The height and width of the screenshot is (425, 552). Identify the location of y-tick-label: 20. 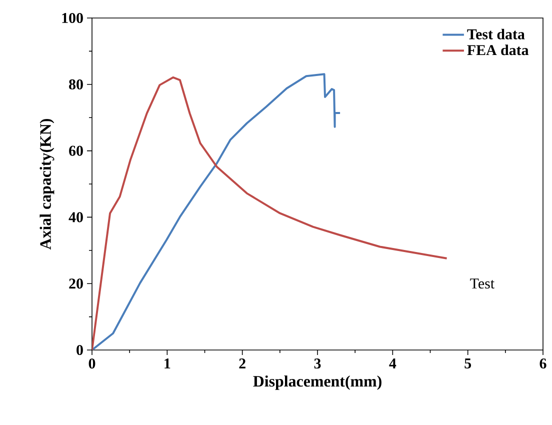
(76, 283).